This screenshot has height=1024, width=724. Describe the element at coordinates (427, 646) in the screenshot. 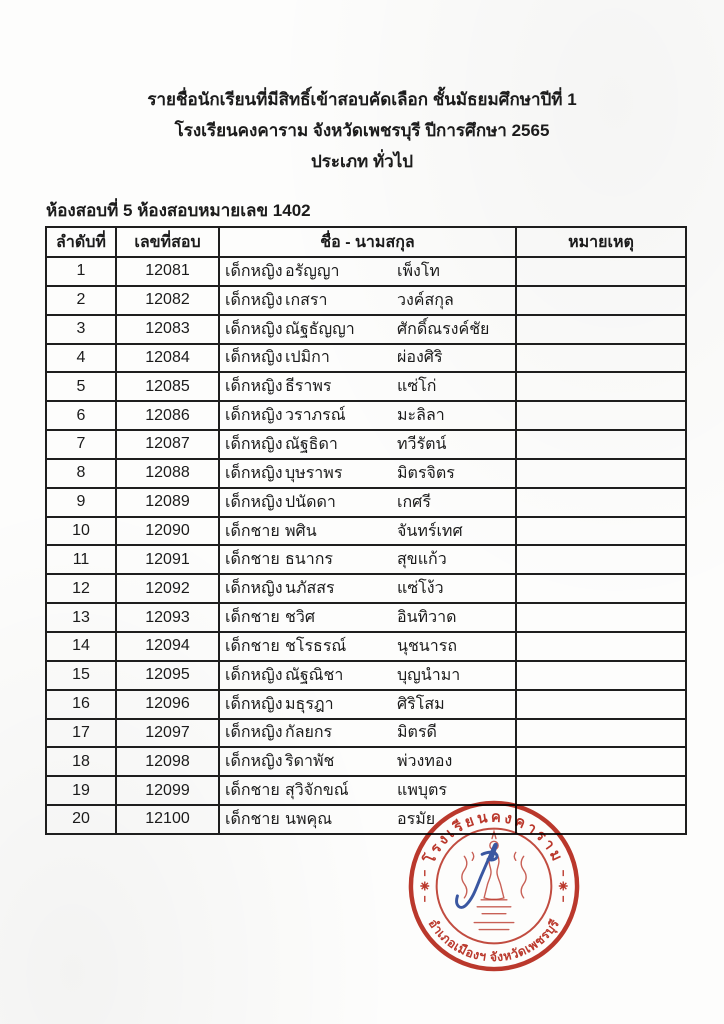

I see `last-name: นุชนารถ` at that location.